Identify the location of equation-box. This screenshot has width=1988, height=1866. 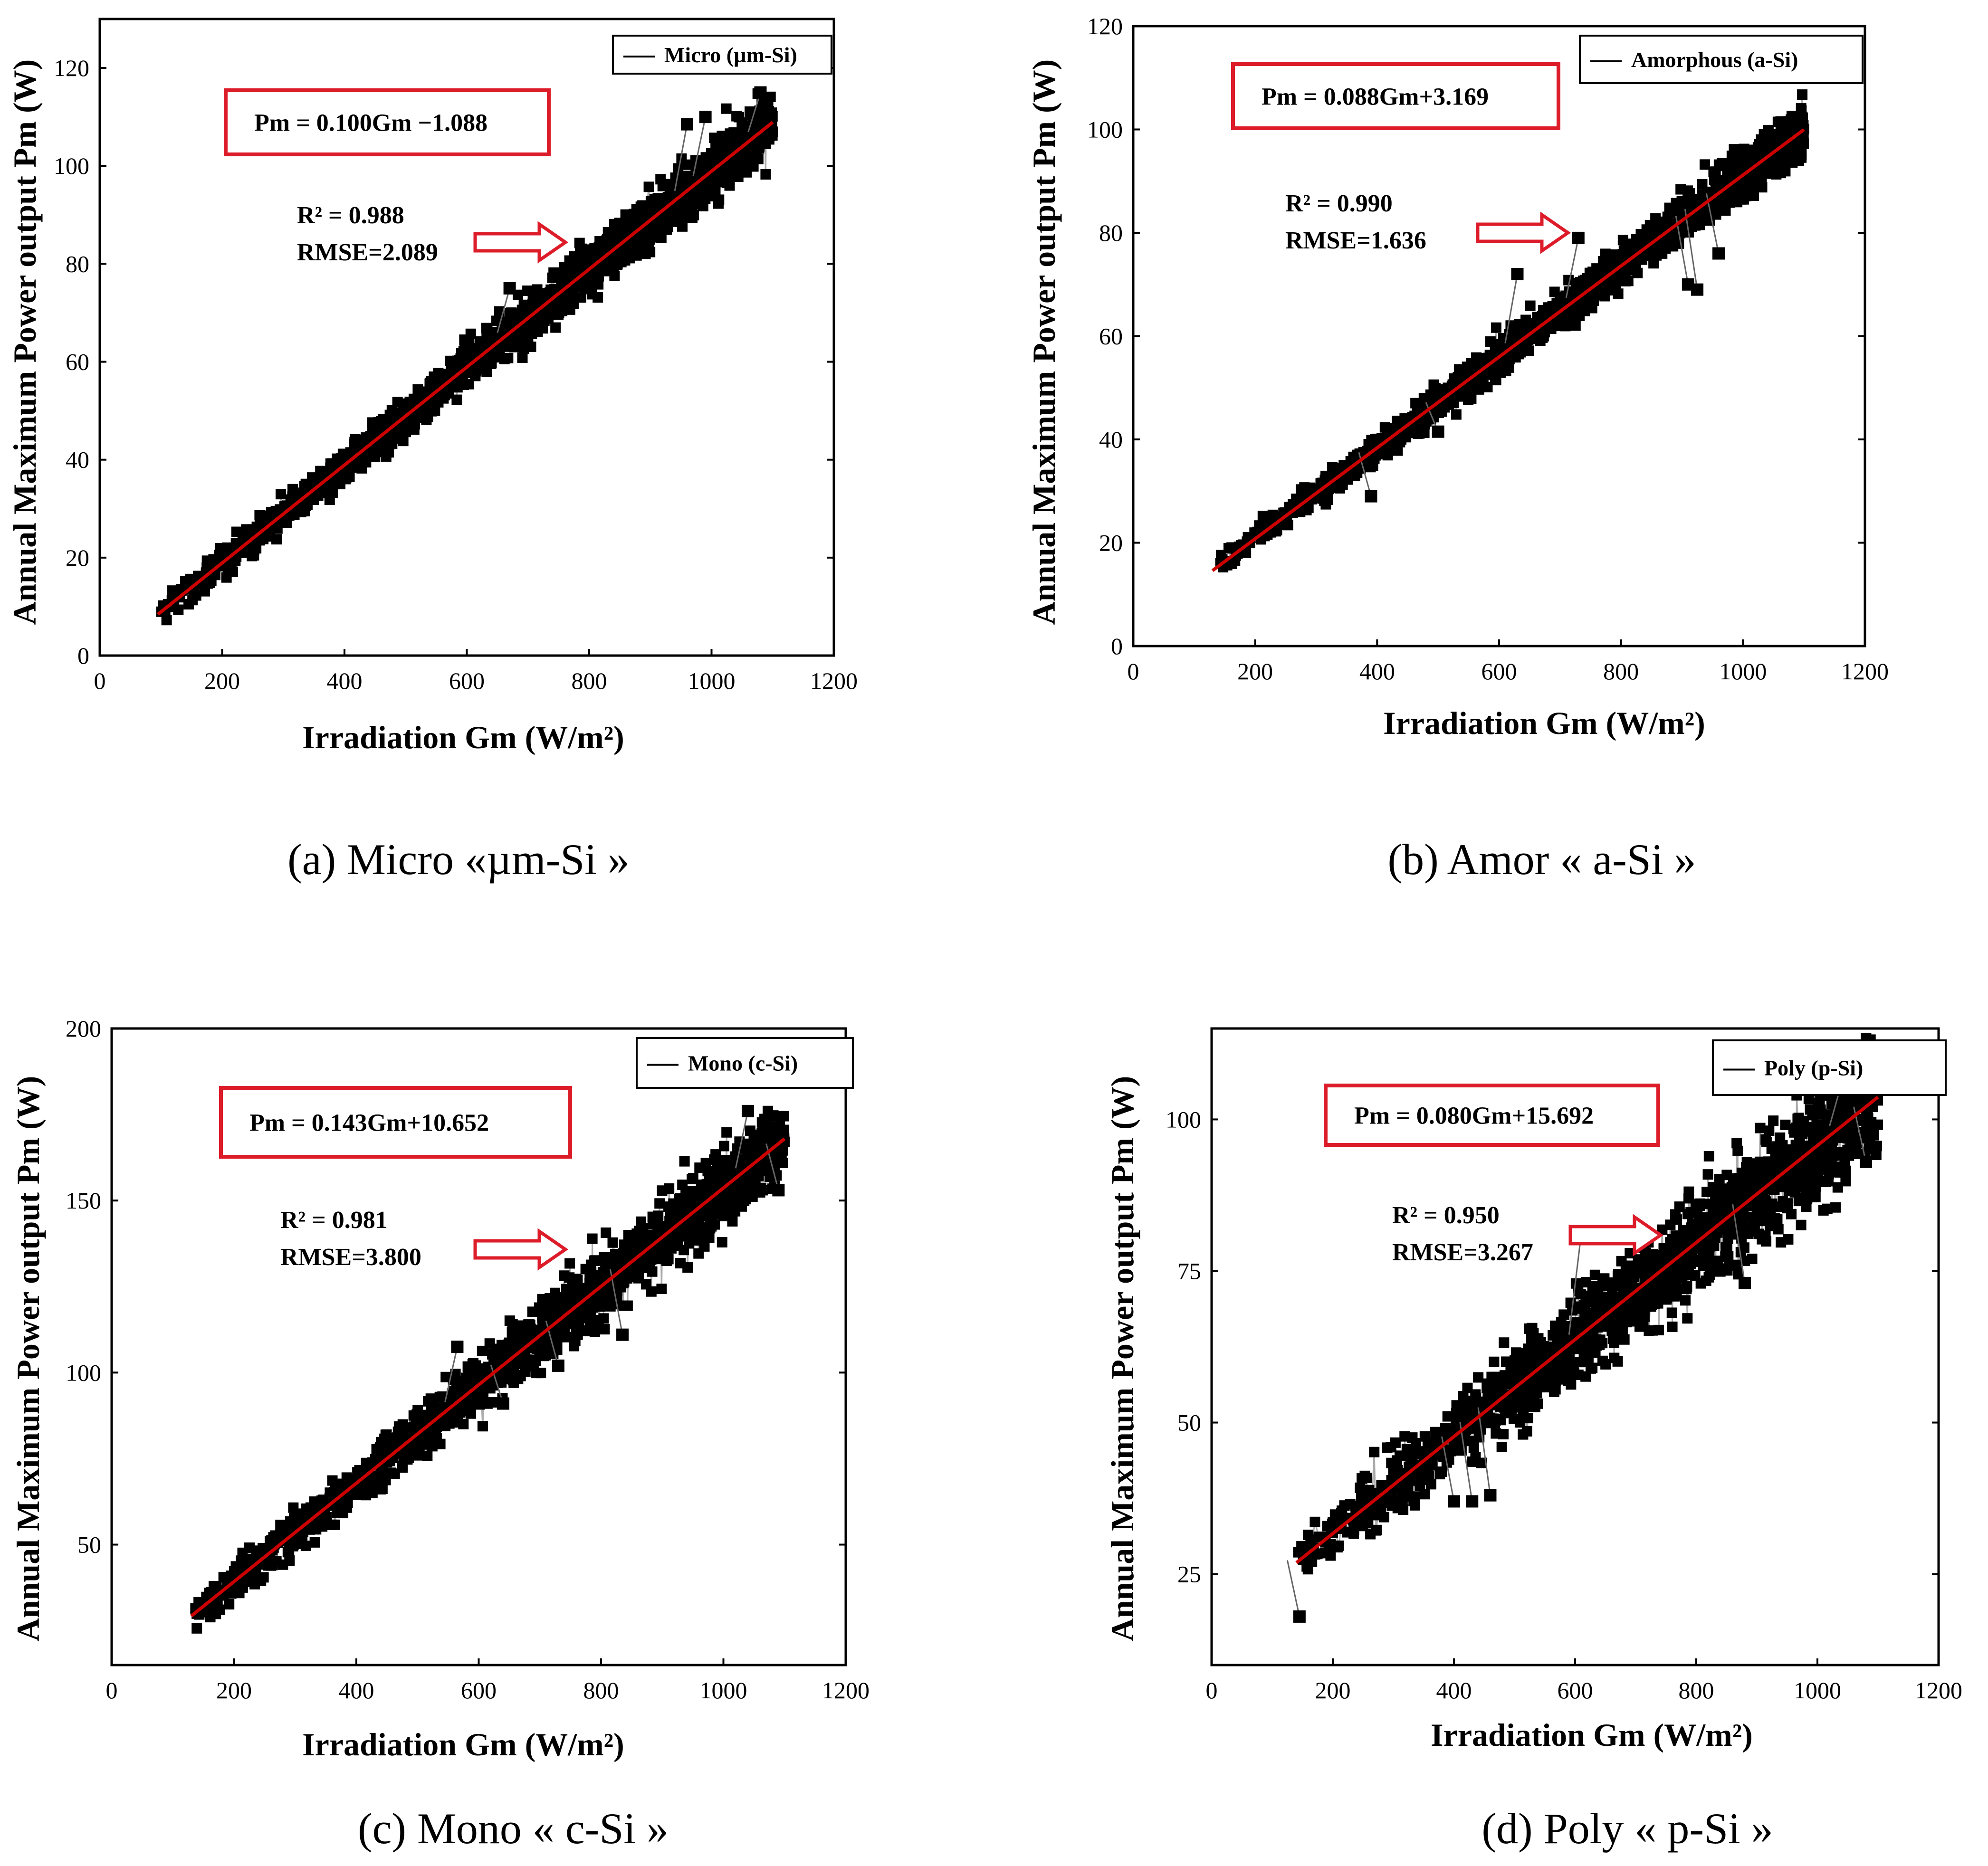
(1395, 96).